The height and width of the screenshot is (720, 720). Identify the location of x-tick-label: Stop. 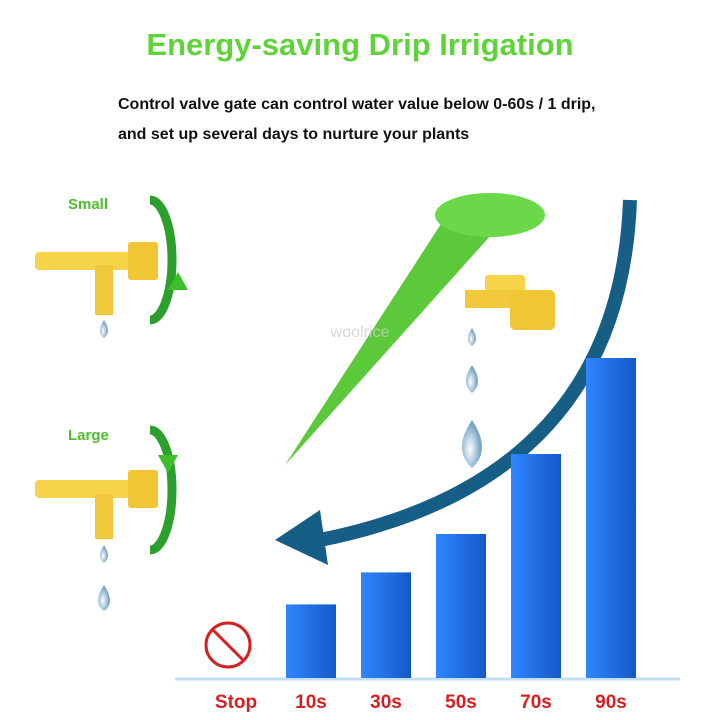
(236, 702).